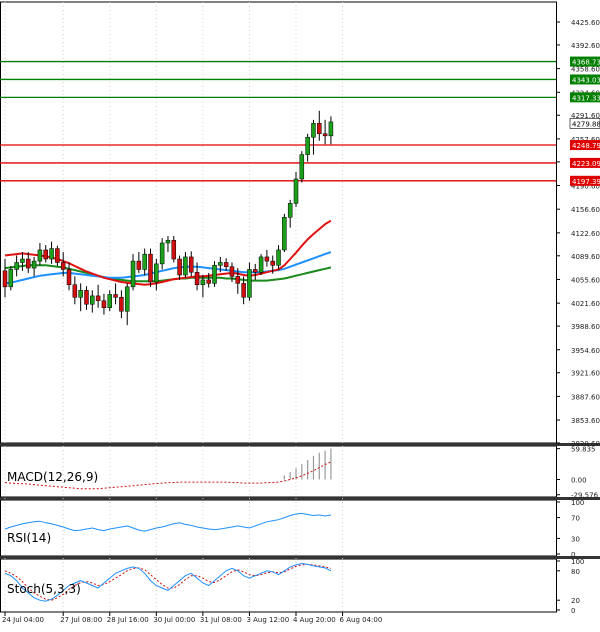  What do you see at coordinates (585, 351) in the screenshot?
I see `price-tick-label: 3954.60` at bounding box center [585, 351].